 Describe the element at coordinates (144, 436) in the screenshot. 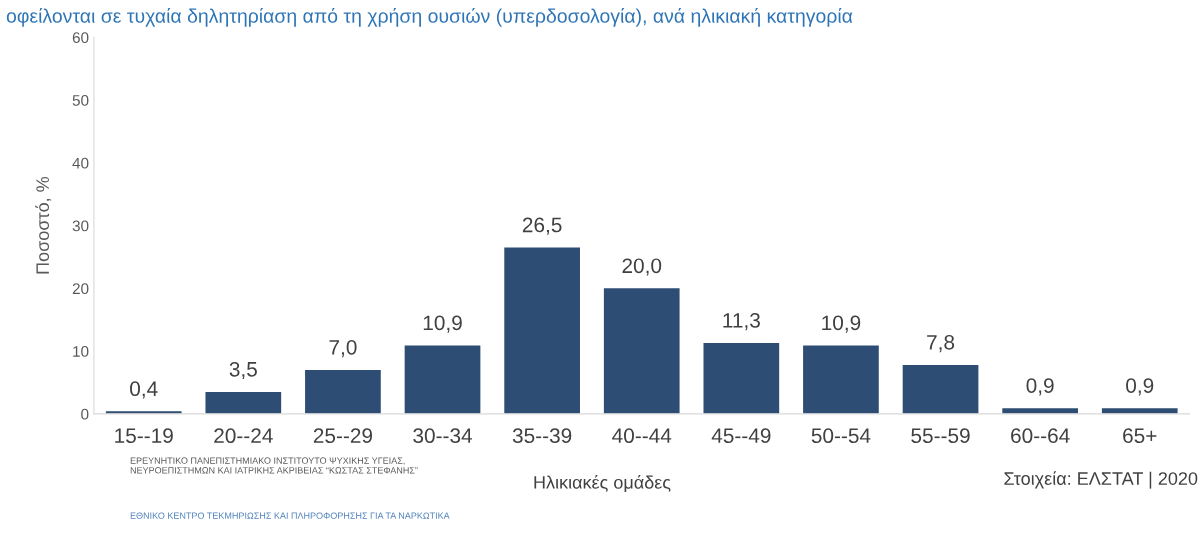

I see `x-tick-label: 15--19` at that location.